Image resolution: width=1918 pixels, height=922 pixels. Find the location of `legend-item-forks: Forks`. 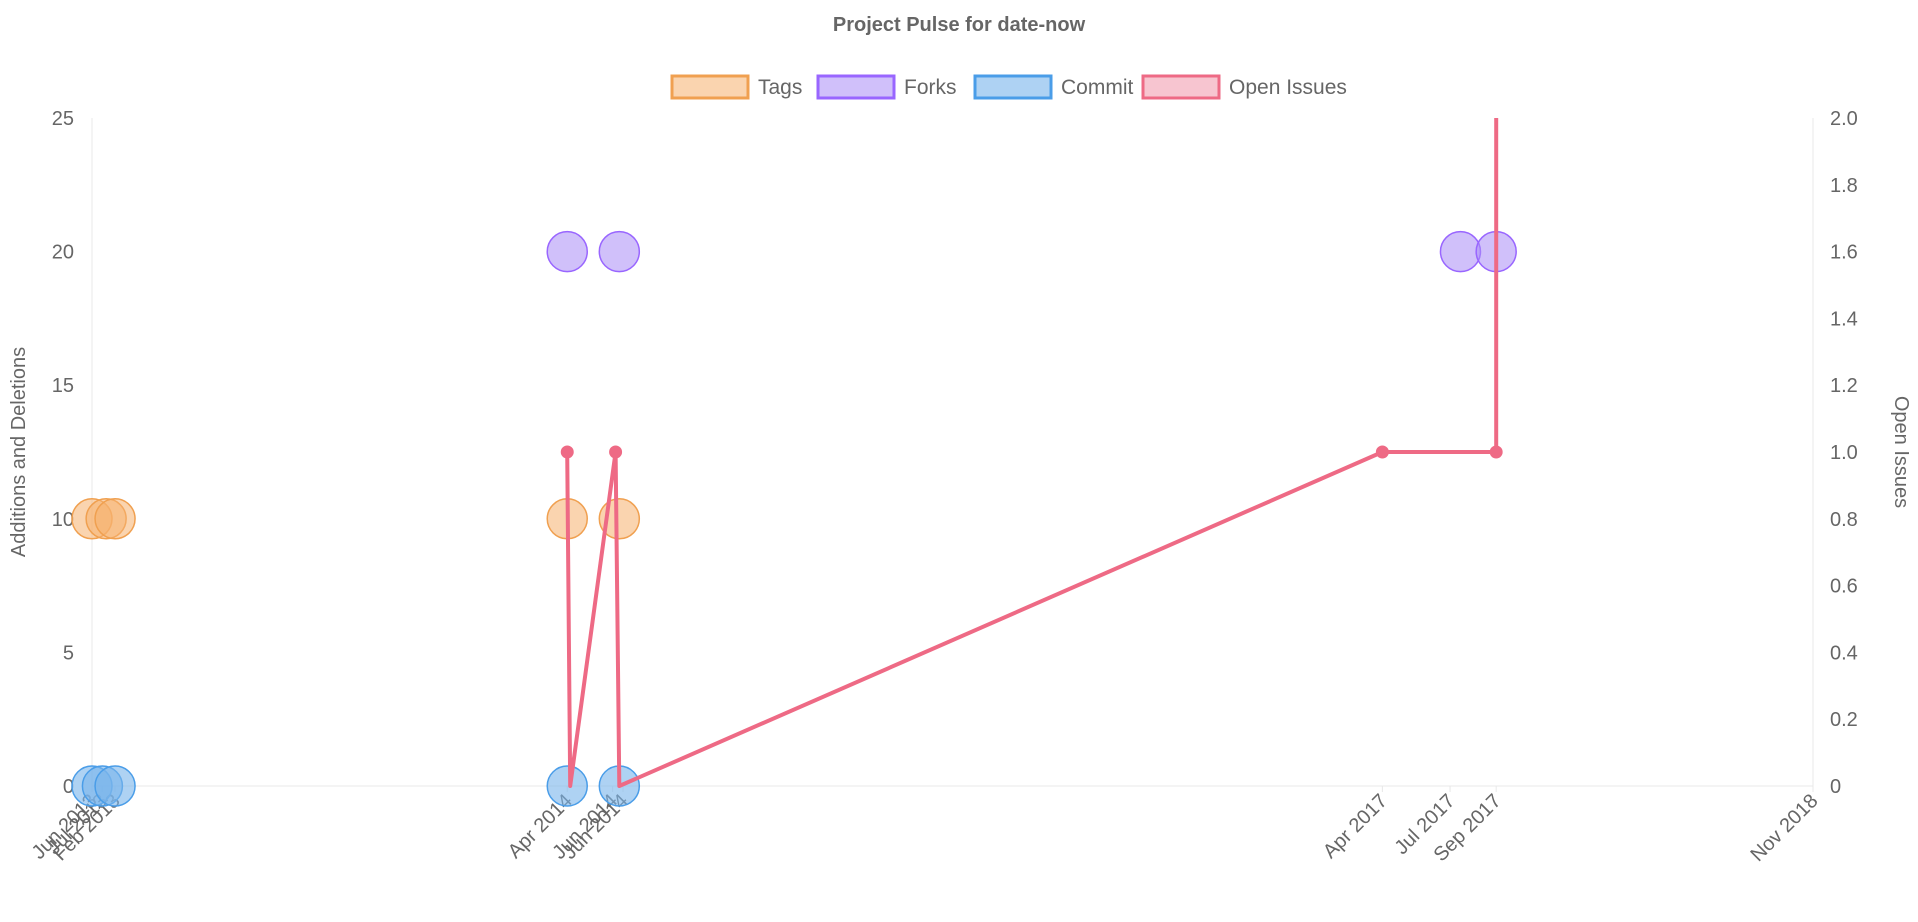

legend-item-forks: Forks is located at coordinates (886, 87).